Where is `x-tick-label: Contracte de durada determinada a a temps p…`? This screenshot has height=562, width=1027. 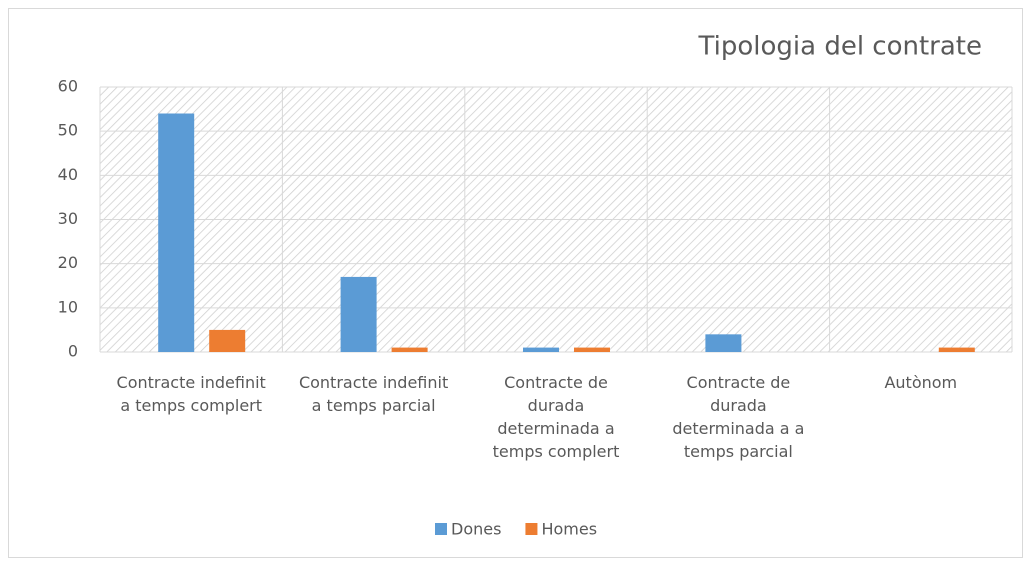
x-tick-label: Contracte de durada determinada a a temps p… is located at coordinates (738, 417).